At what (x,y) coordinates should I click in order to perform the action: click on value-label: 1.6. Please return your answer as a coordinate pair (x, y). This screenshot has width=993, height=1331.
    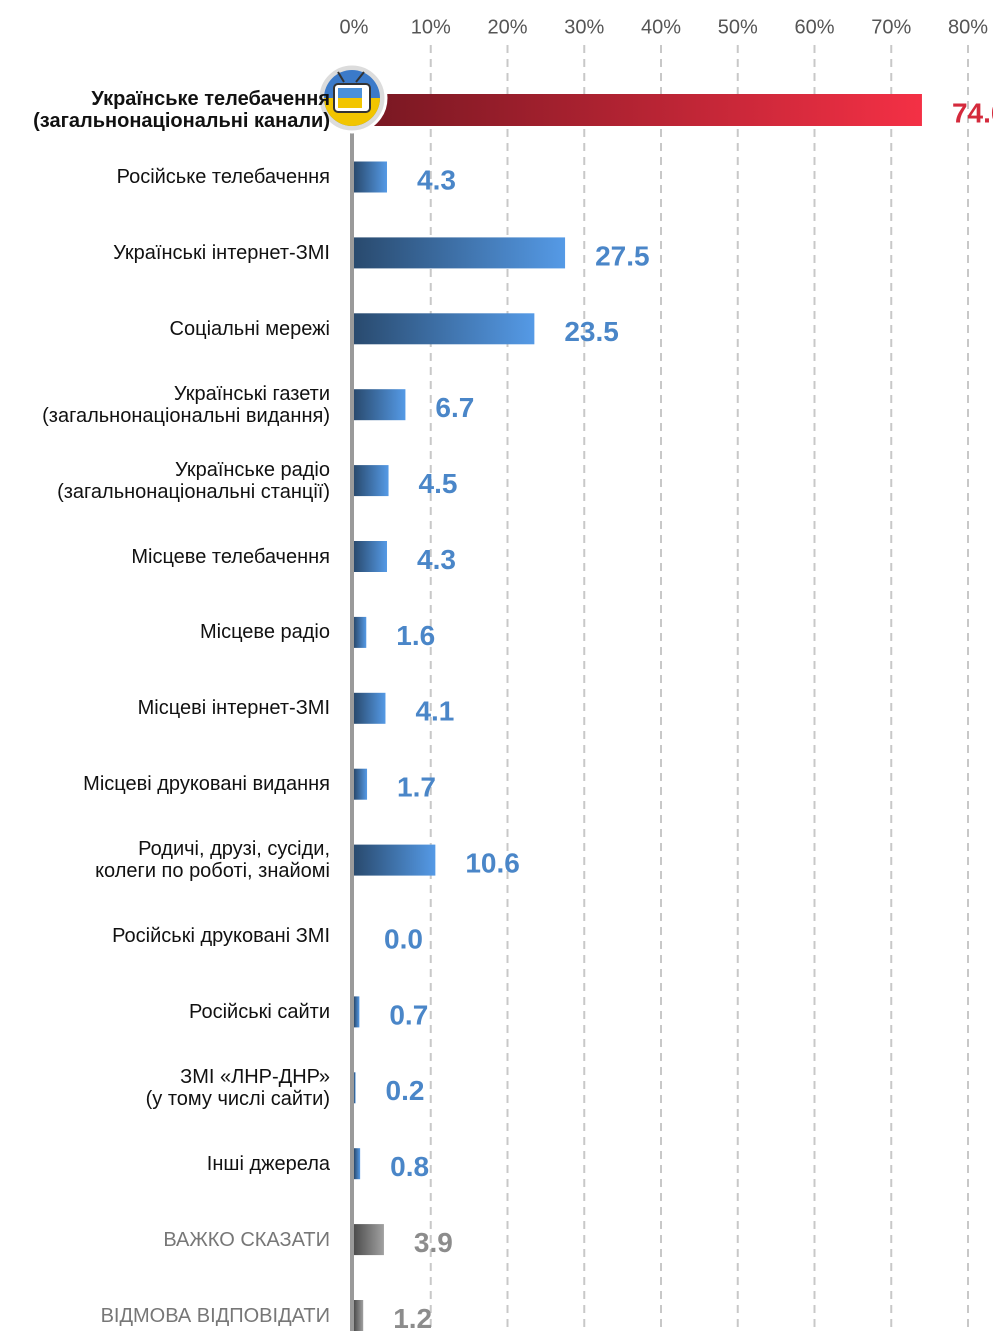
    Looking at the image, I should click on (415, 635).